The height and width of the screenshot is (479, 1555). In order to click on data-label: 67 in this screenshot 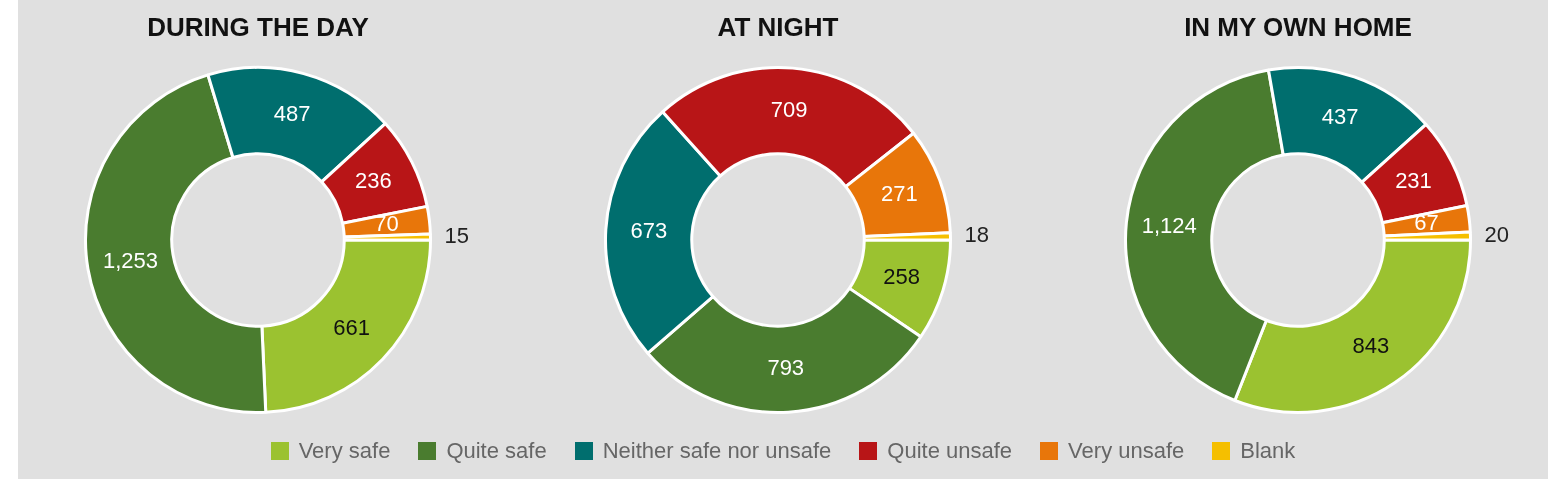, I will do `click(1426, 223)`.